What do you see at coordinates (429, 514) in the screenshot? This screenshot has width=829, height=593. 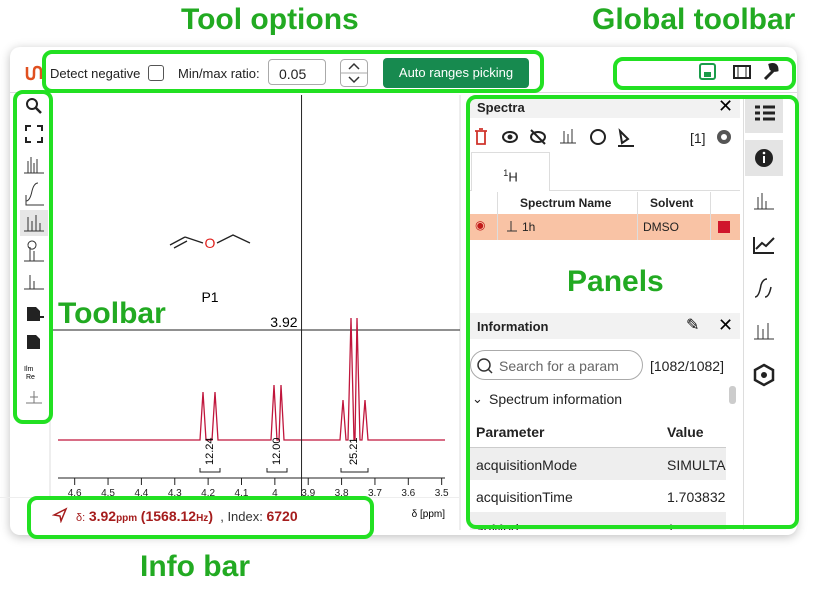 I see `x-axis-label: δ [ppm]` at bounding box center [429, 514].